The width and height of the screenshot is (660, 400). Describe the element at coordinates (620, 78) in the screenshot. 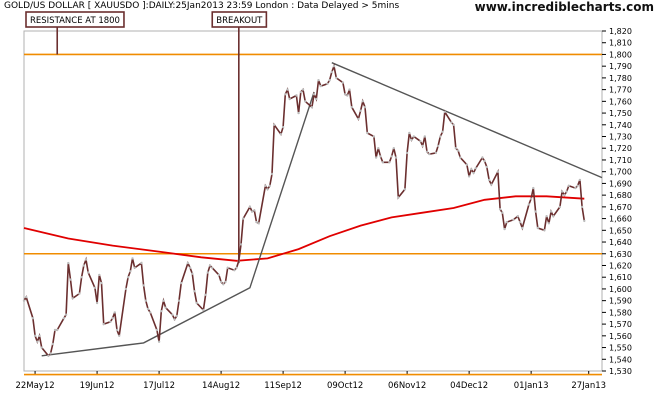

I see `y-tick-label: 1,780` at that location.